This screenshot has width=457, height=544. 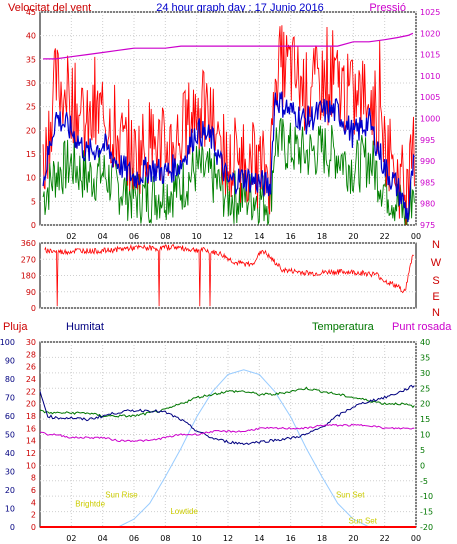 What do you see at coordinates (427, 140) in the screenshot?
I see `pressure-y-tick: 995` at bounding box center [427, 140].